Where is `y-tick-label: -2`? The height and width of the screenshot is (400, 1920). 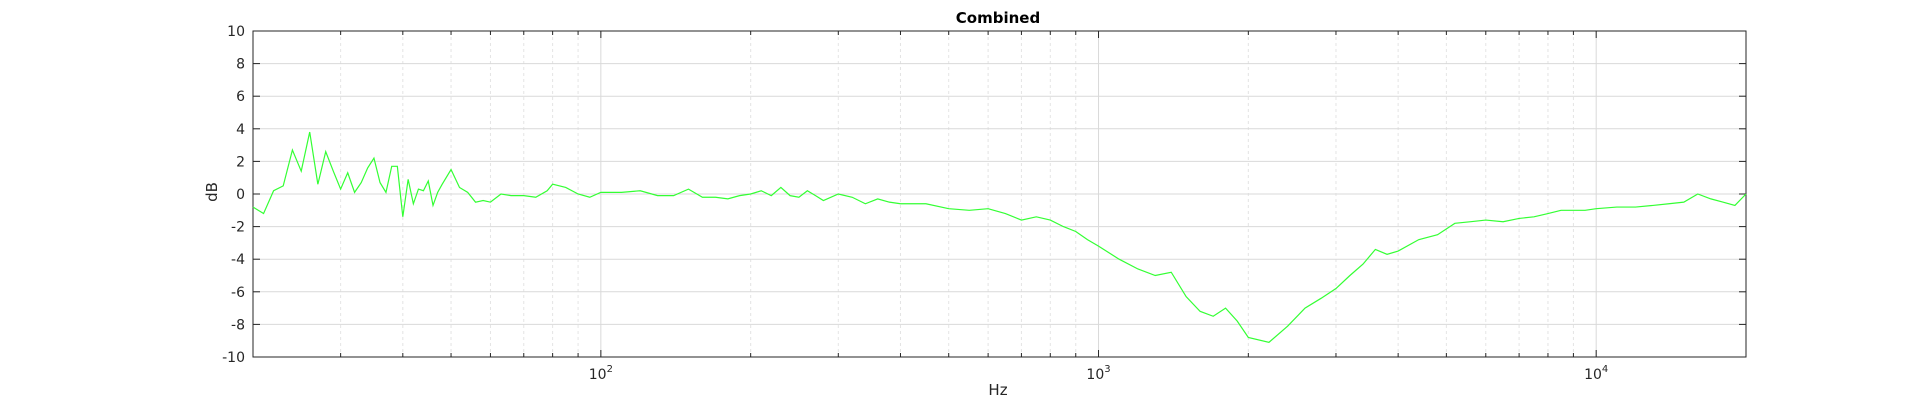
y-tick-label: -2 is located at coordinates (238, 228).